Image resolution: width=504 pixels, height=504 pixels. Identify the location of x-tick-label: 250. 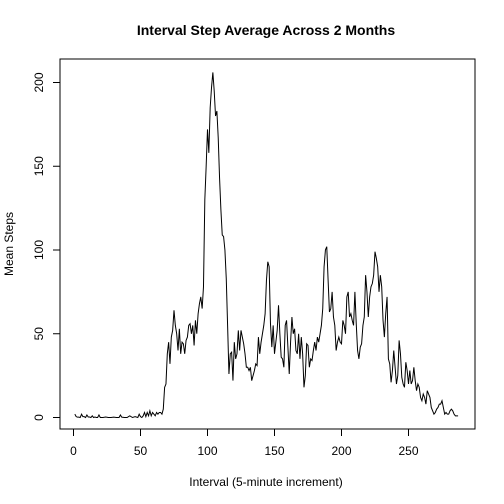
(408, 451).